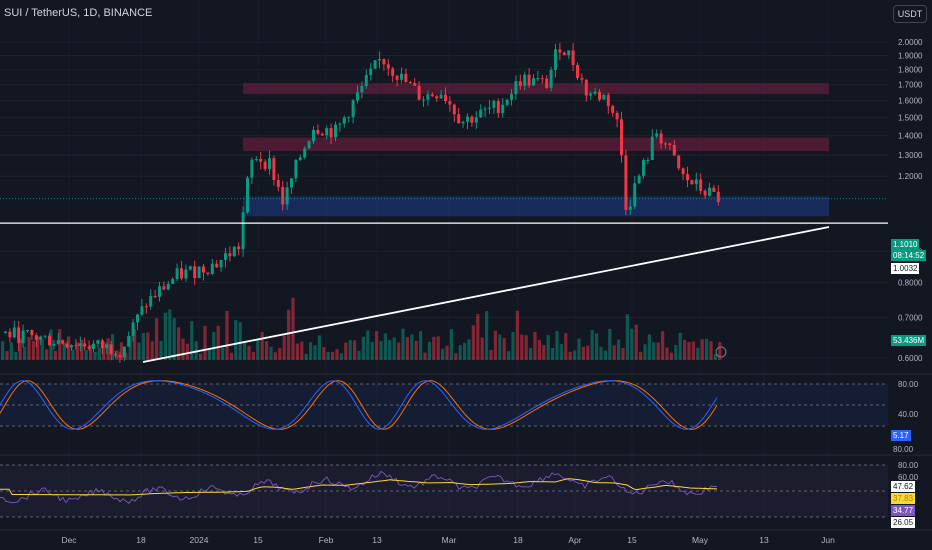  What do you see at coordinates (903, 449) in the screenshot?
I see `stoch-top-label: 80.00` at bounding box center [903, 449].